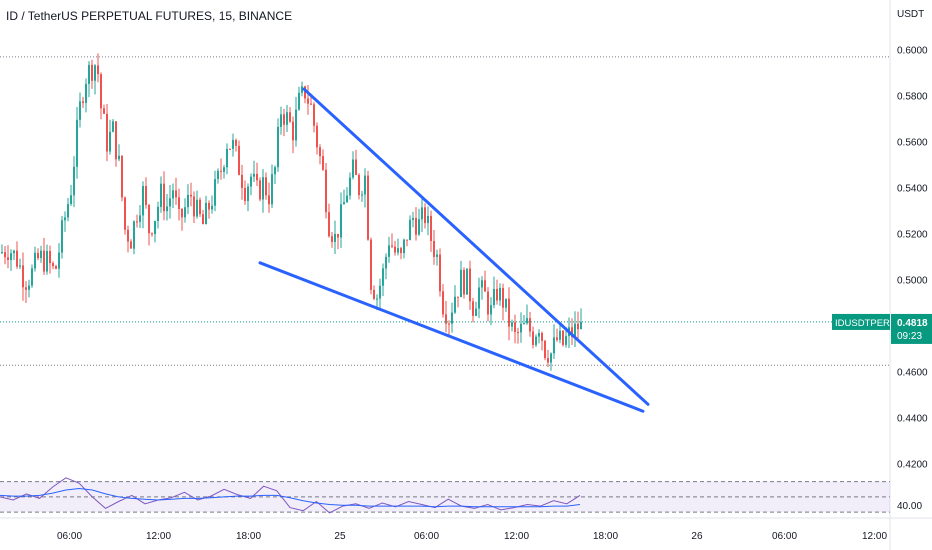  Describe the element at coordinates (912, 235) in the screenshot. I see `price-tick-label: 0.5200` at that location.